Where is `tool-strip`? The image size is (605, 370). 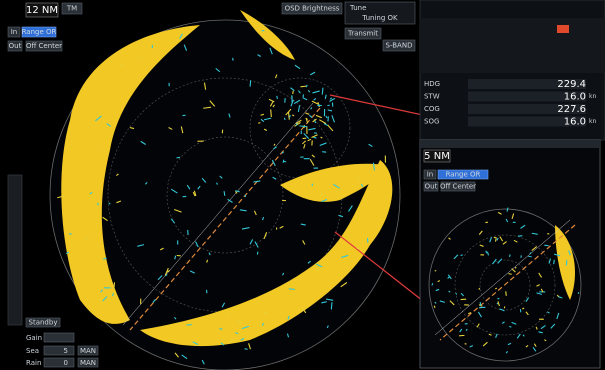 tool-strip is located at coordinates (15, 250).